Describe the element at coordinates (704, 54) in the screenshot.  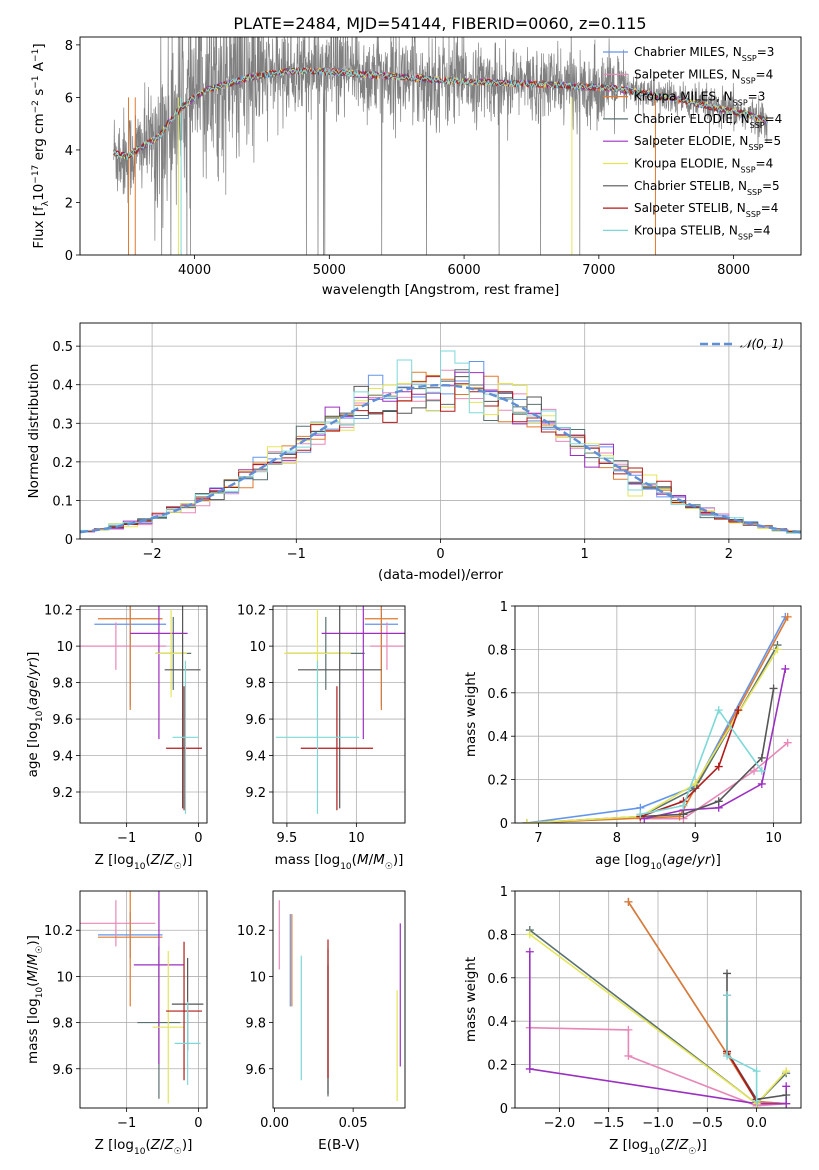
I see `legend-label-0: Chabrier MILES, NSSP=3` at that location.